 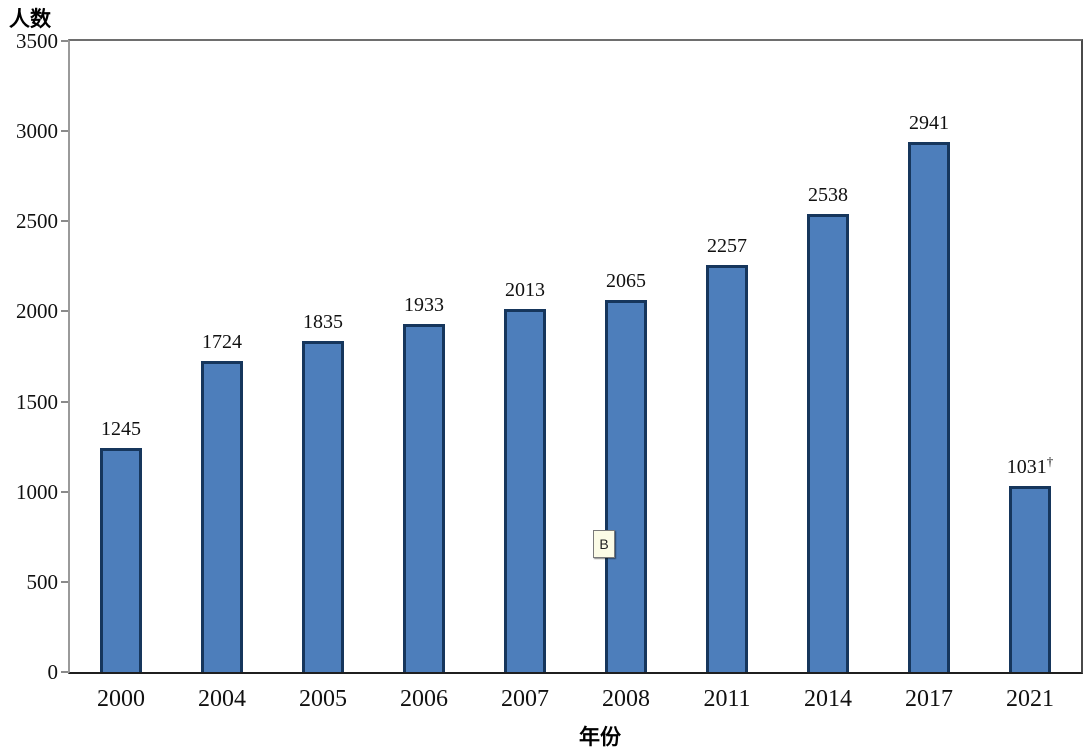 What do you see at coordinates (42, 581) in the screenshot?
I see `y-tick-label-500: 500` at bounding box center [42, 581].